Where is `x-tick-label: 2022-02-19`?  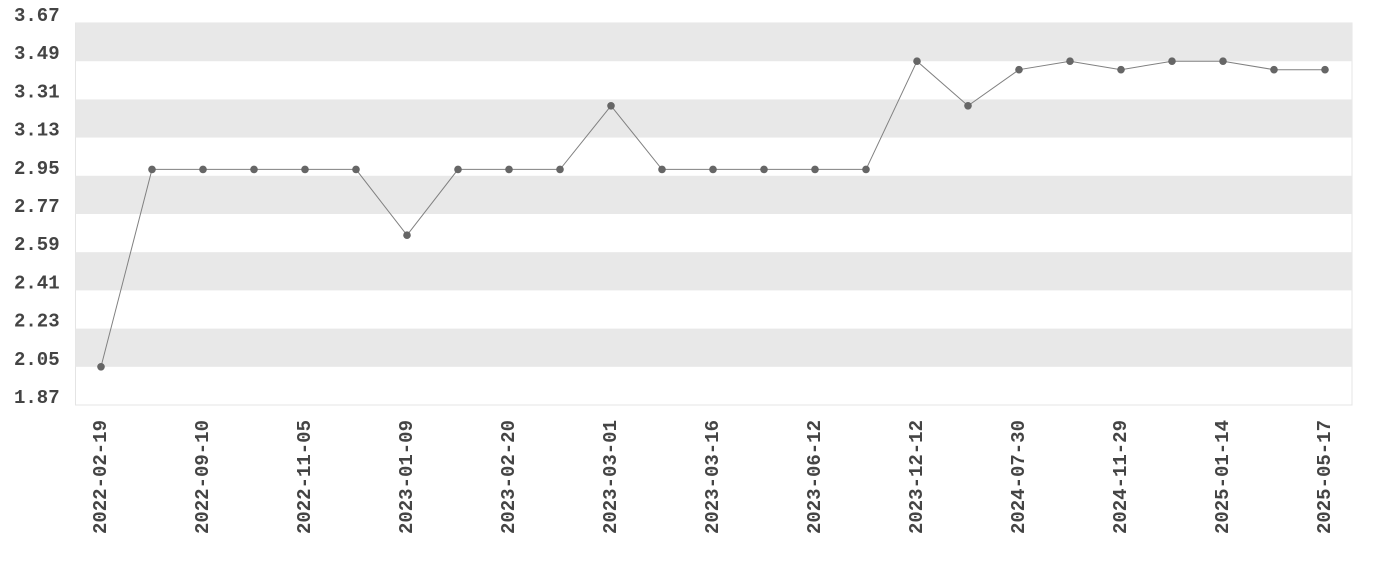
x-tick-label: 2022-02-19 is located at coordinates (101, 477).